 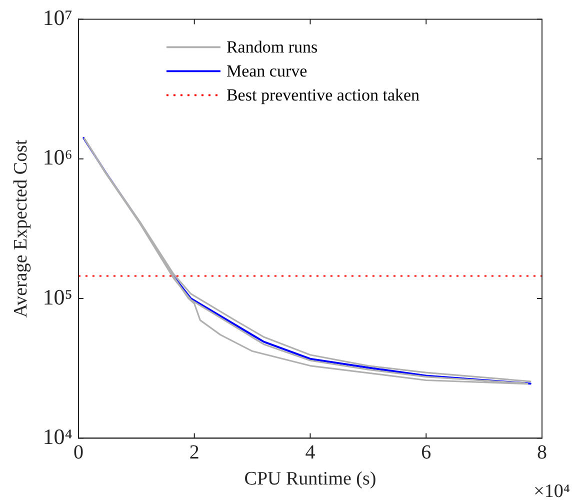 I want to click on y-tick-label: 10⁵, so click(x=57, y=297).